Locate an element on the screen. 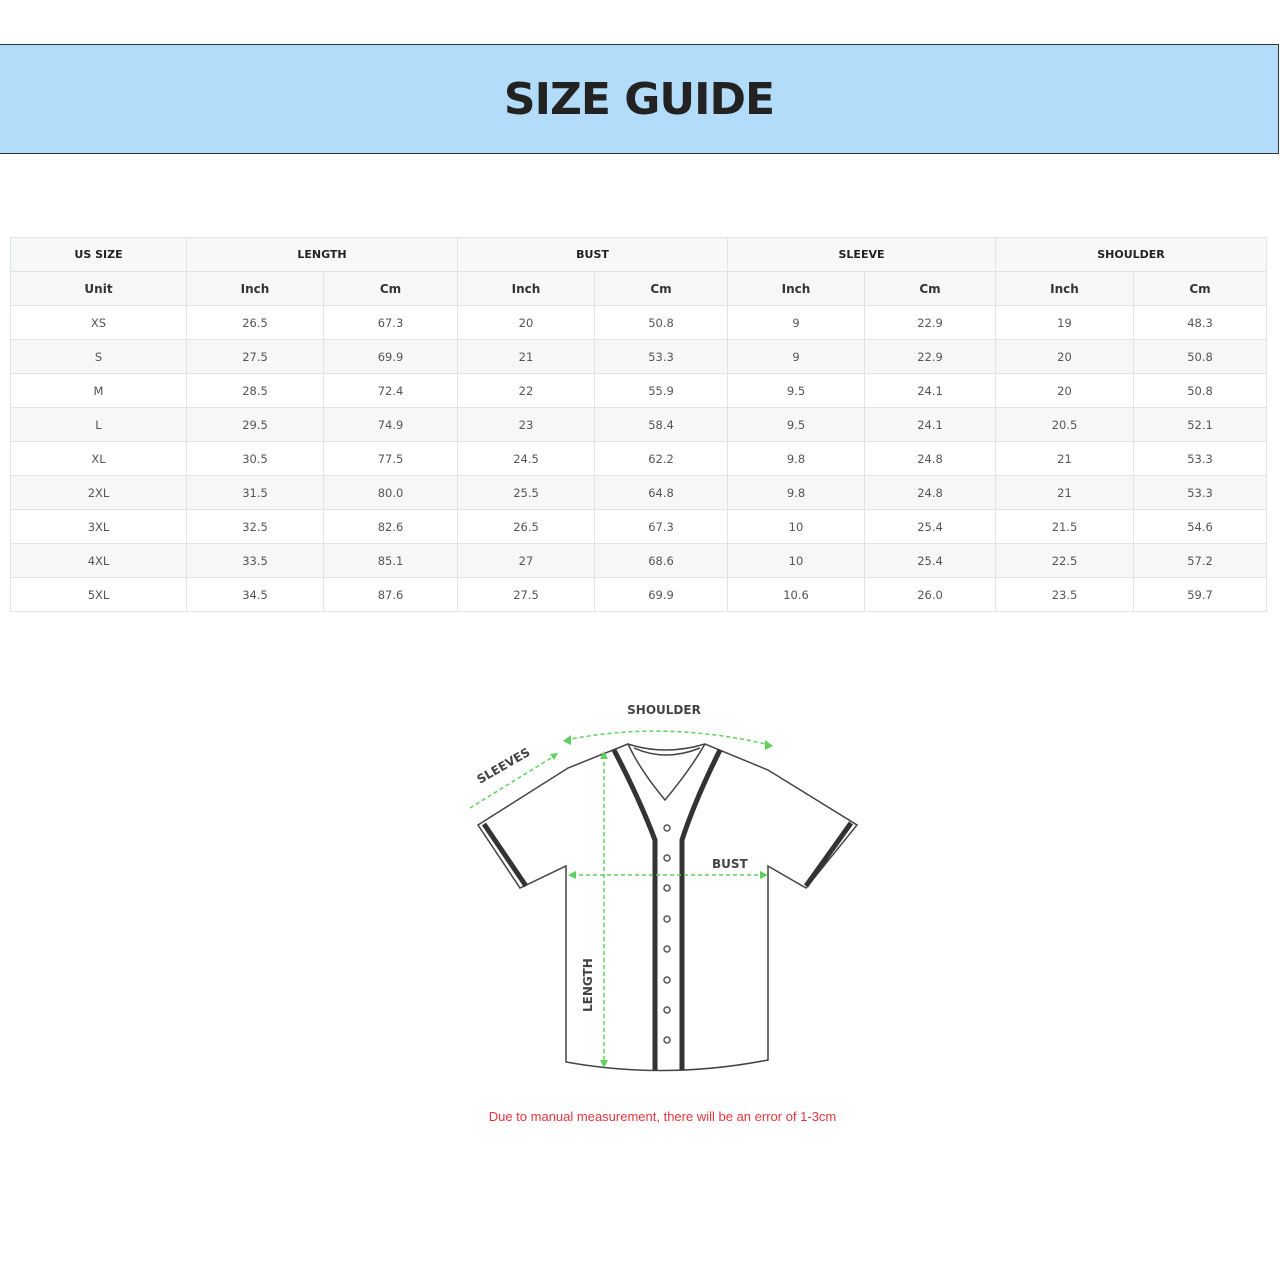  size-cell: 3XL is located at coordinates (98, 526).